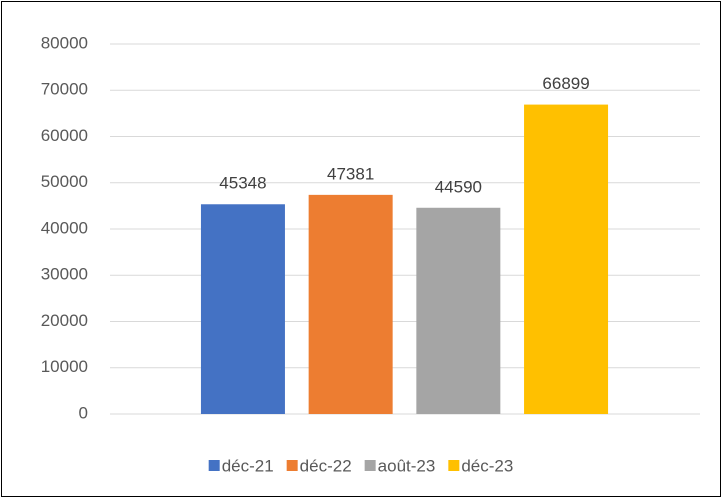 The height and width of the screenshot is (498, 722). Describe the element at coordinates (83, 412) in the screenshot. I see `y-tick-label: 0` at that location.